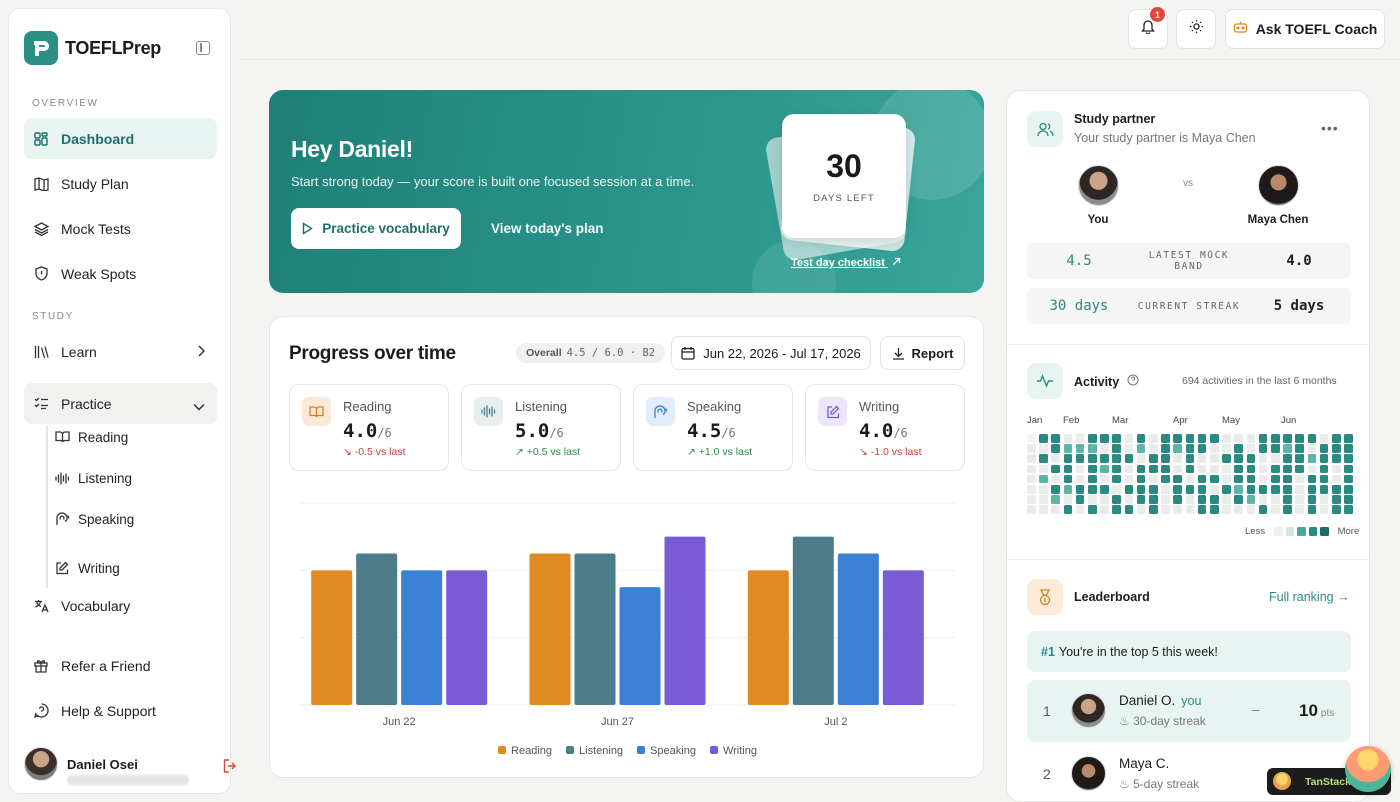  I want to click on info-icon, so click(1133, 381).